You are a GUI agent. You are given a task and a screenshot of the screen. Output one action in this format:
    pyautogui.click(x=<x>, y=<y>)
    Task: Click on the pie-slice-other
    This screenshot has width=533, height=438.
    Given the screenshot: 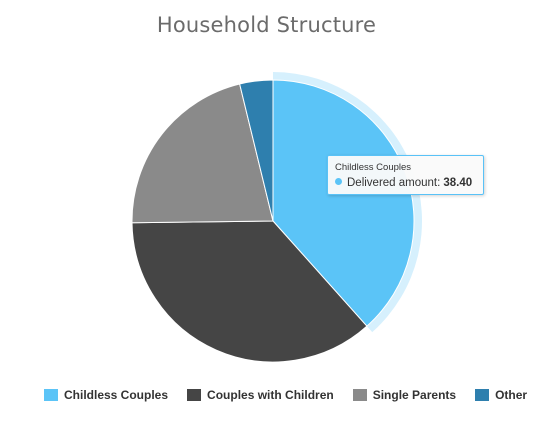 What is the action you would take?
    pyautogui.click(x=256, y=150)
    